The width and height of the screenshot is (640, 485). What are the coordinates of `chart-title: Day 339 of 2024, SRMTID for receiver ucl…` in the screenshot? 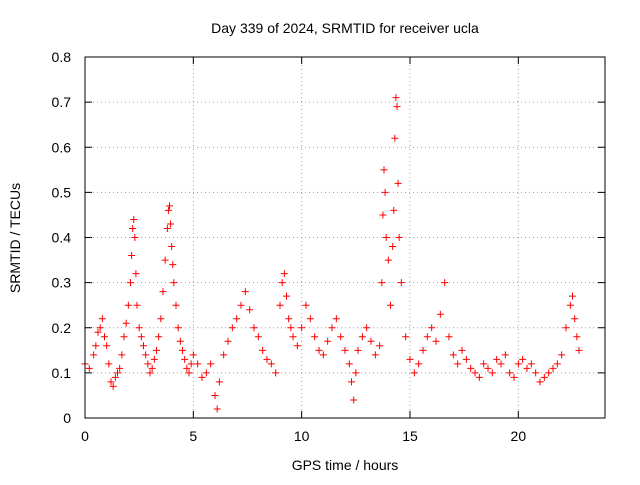 It's located at (345, 28).